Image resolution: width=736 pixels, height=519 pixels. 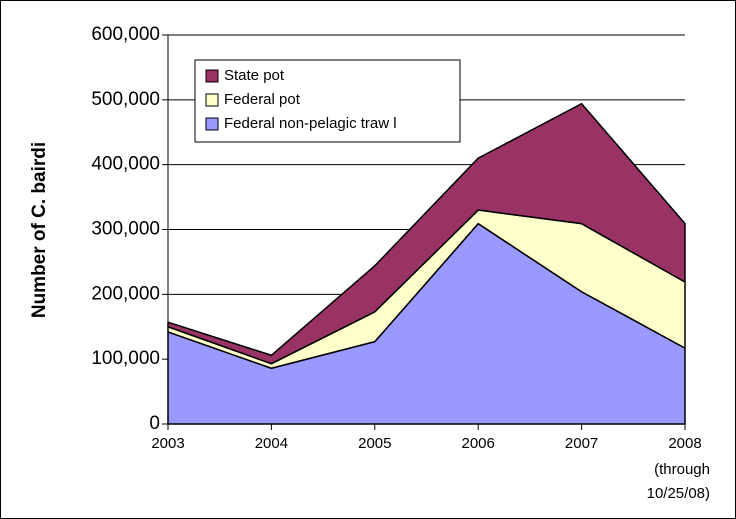 What do you see at coordinates (682, 469) in the screenshot?
I see `x-note: (through` at bounding box center [682, 469].